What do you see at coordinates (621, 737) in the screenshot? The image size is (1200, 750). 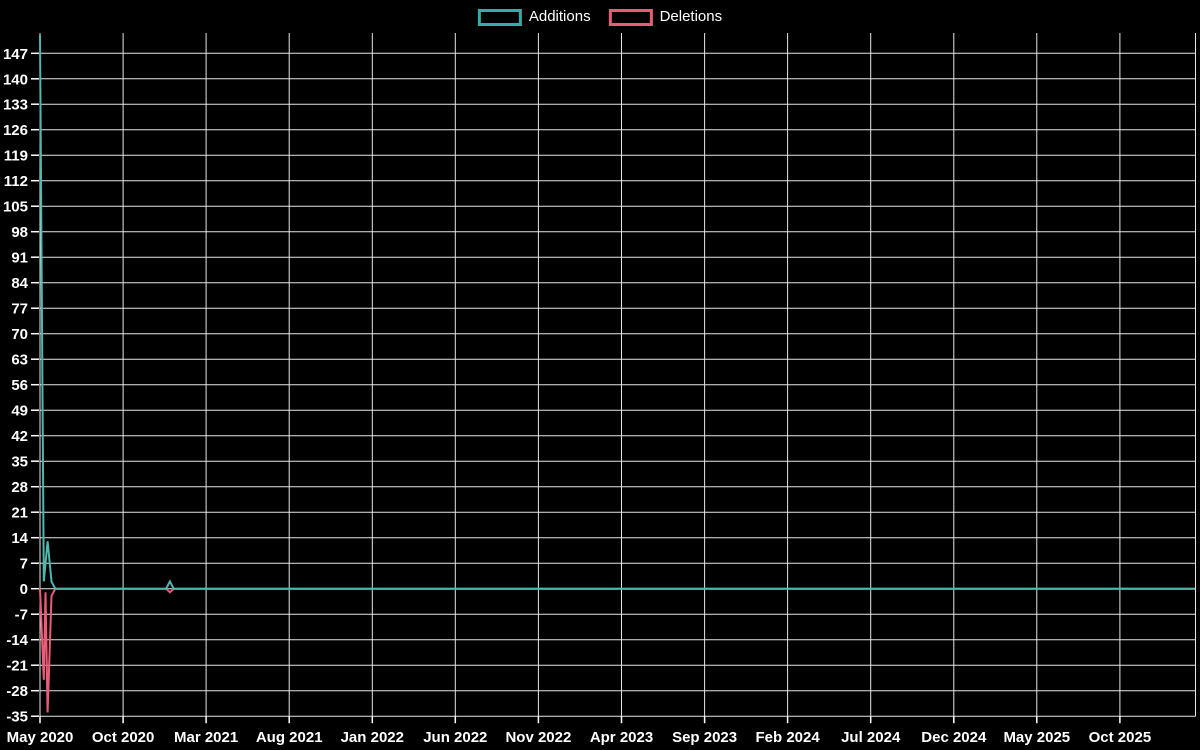 I see `x-tick-label: Apr 2023` at bounding box center [621, 737].